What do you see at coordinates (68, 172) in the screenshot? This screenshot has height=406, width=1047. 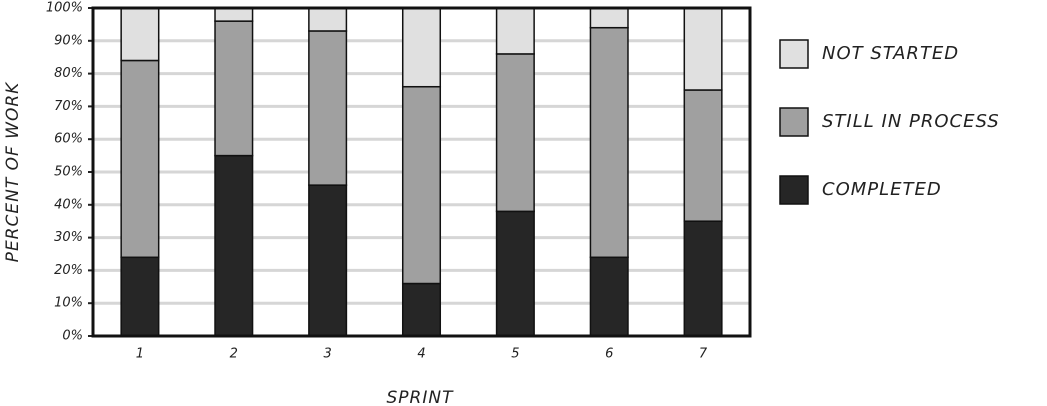 I see `y-tick-label: 50%` at bounding box center [68, 172].